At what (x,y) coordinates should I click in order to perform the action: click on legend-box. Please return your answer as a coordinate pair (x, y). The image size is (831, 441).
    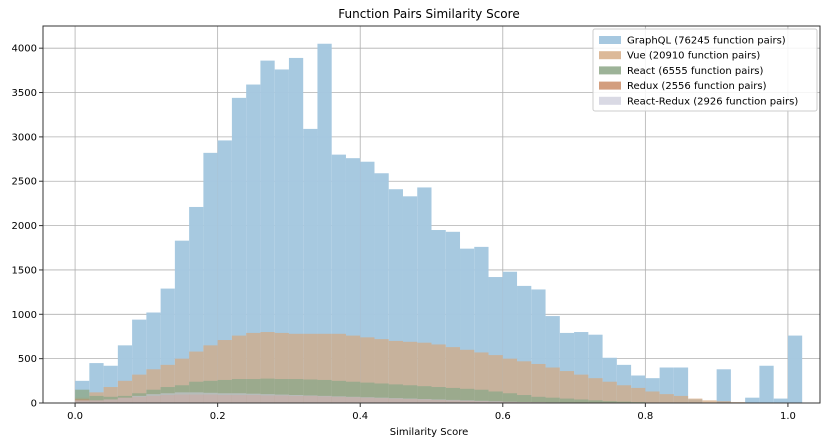
    Looking at the image, I should click on (705, 70).